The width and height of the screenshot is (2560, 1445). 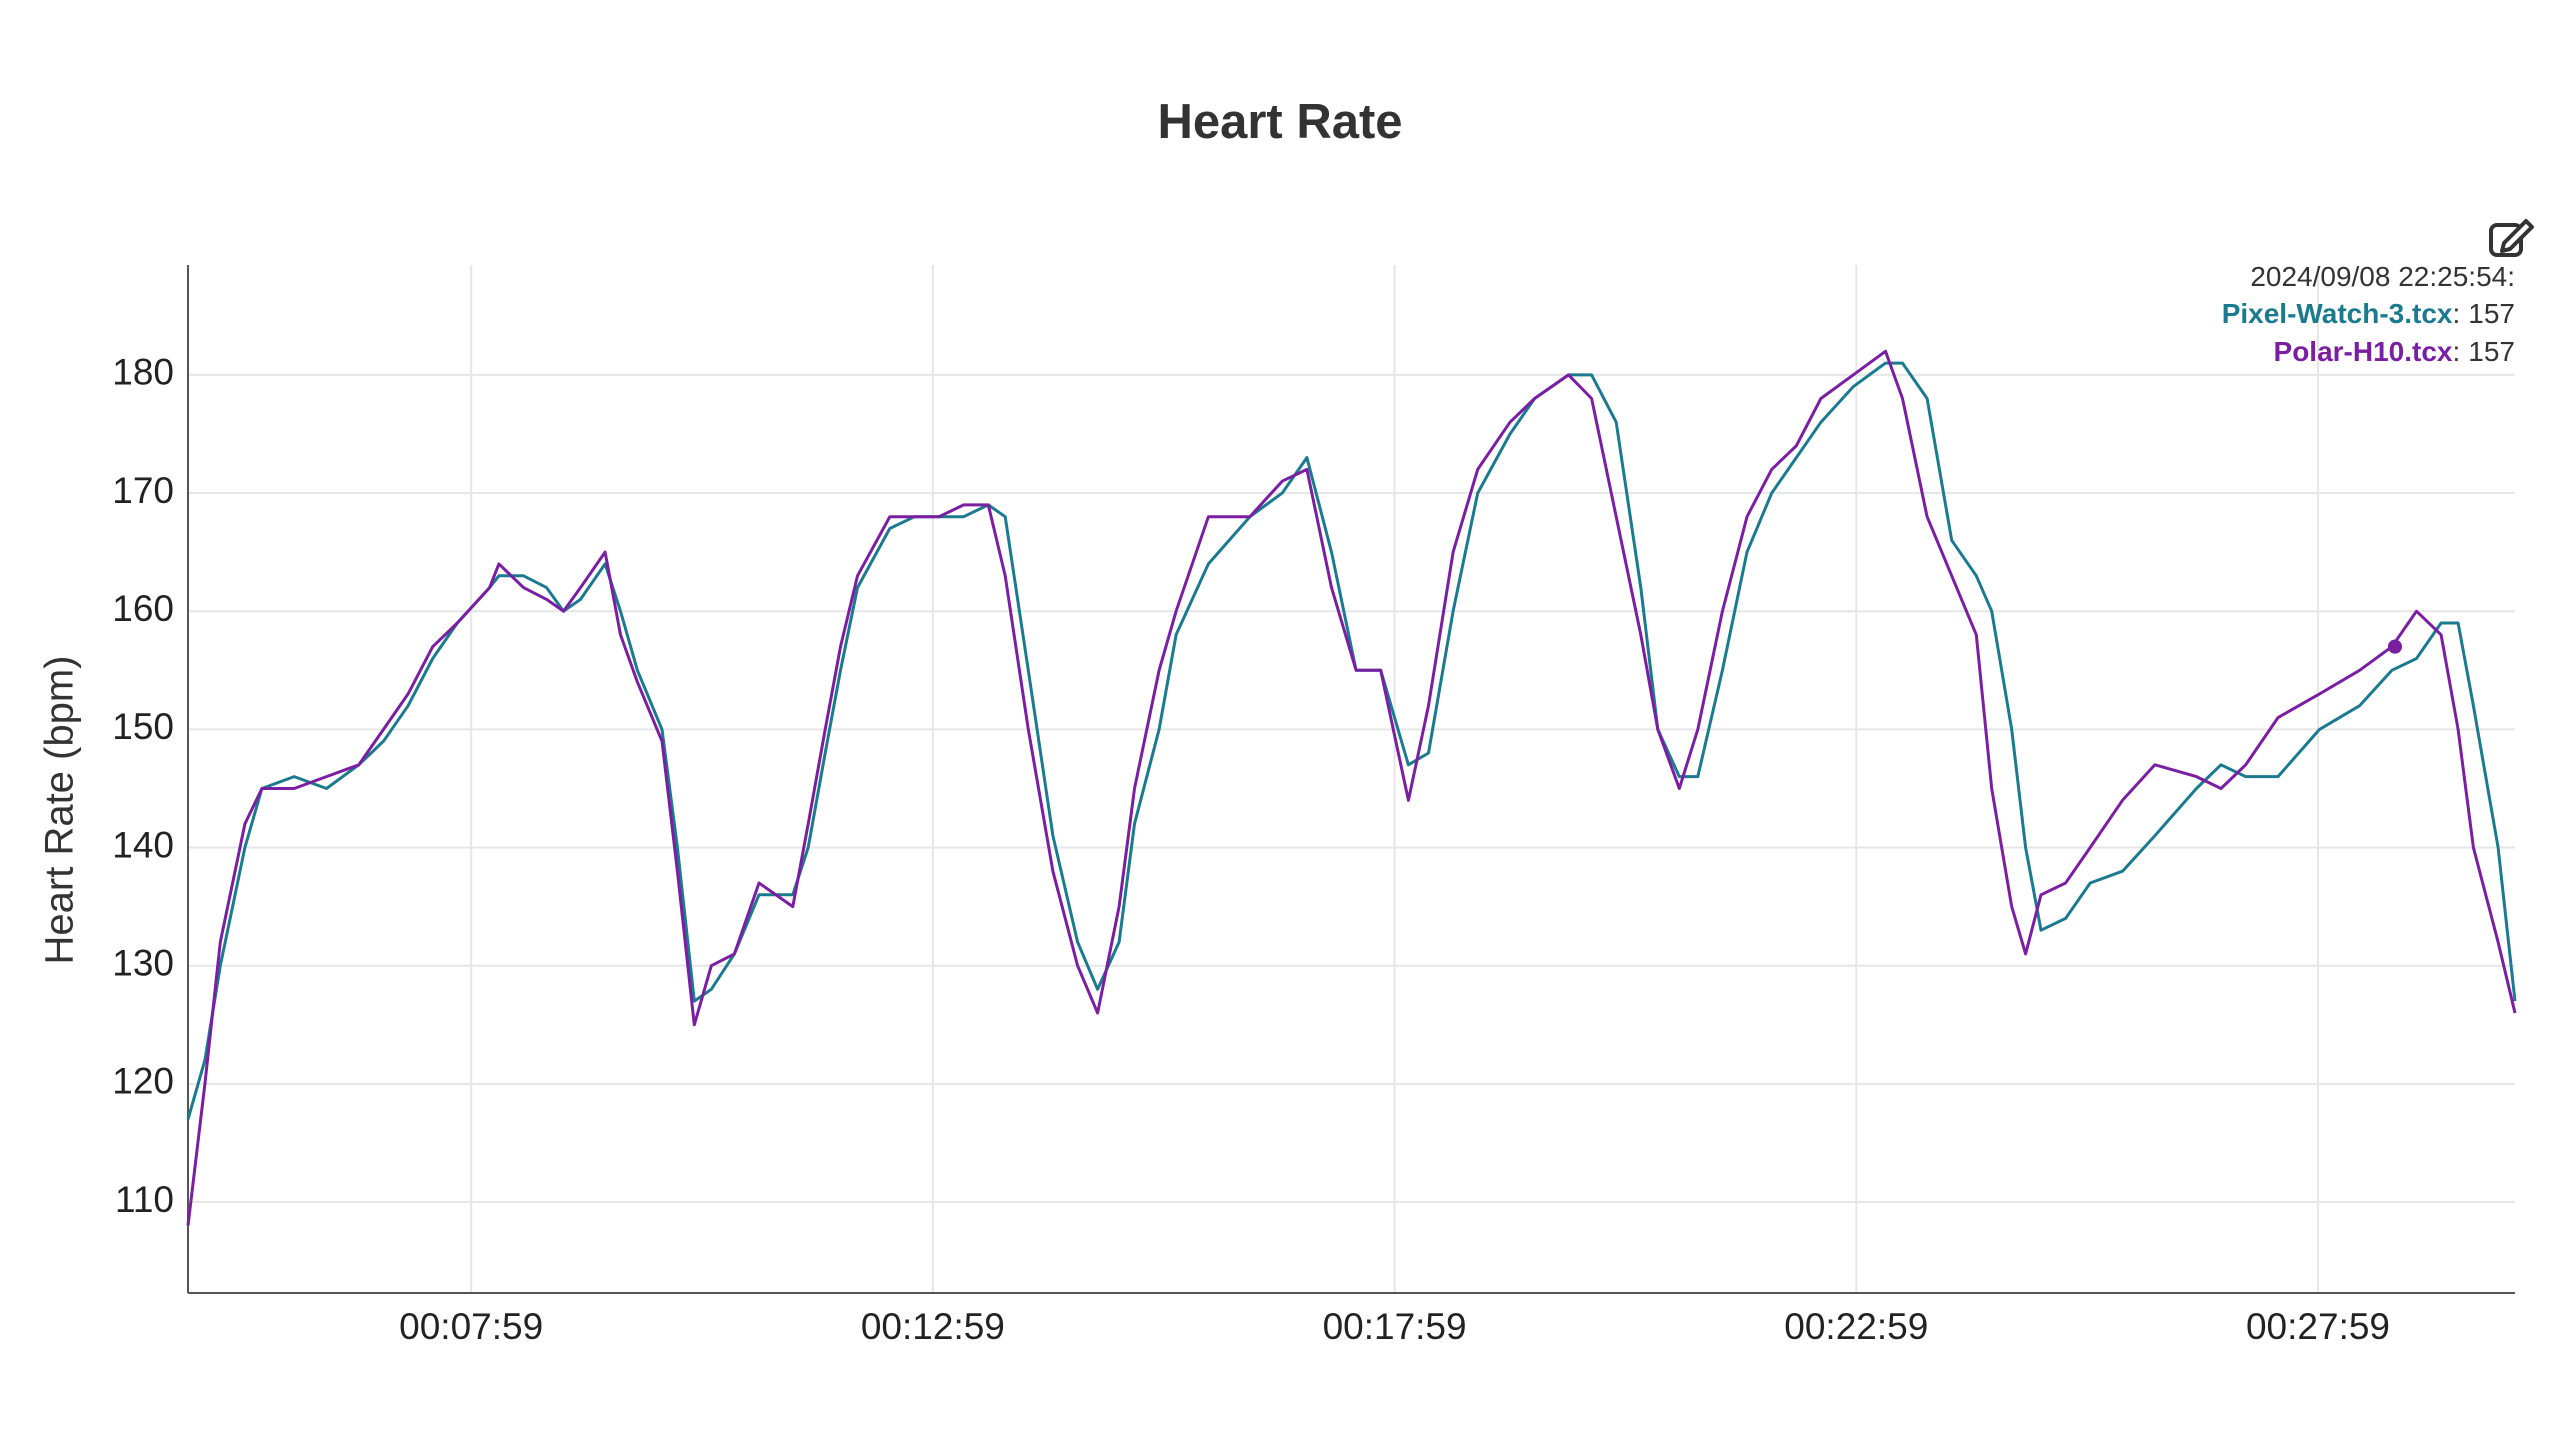 I want to click on y-tick-label: 140, so click(x=143, y=844).